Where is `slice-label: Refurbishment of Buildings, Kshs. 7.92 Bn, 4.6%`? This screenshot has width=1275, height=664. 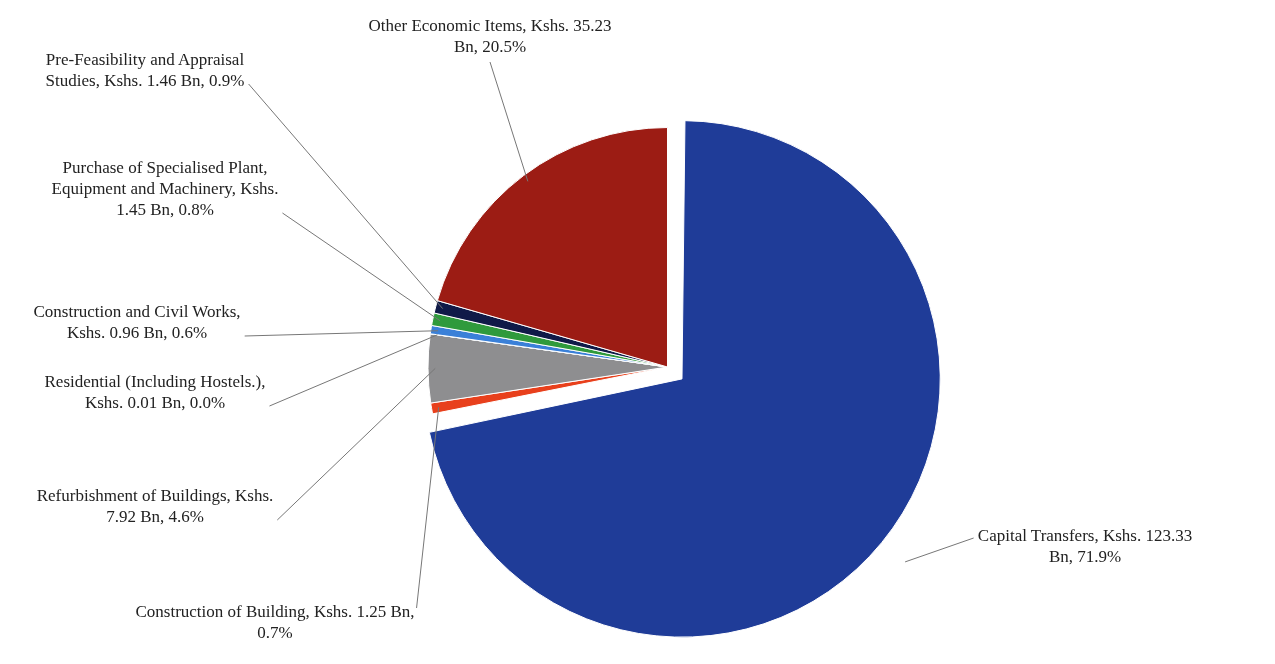 slice-label: Refurbishment of Buildings, Kshs. 7.92 Bn, 4.6% is located at coordinates (155, 505).